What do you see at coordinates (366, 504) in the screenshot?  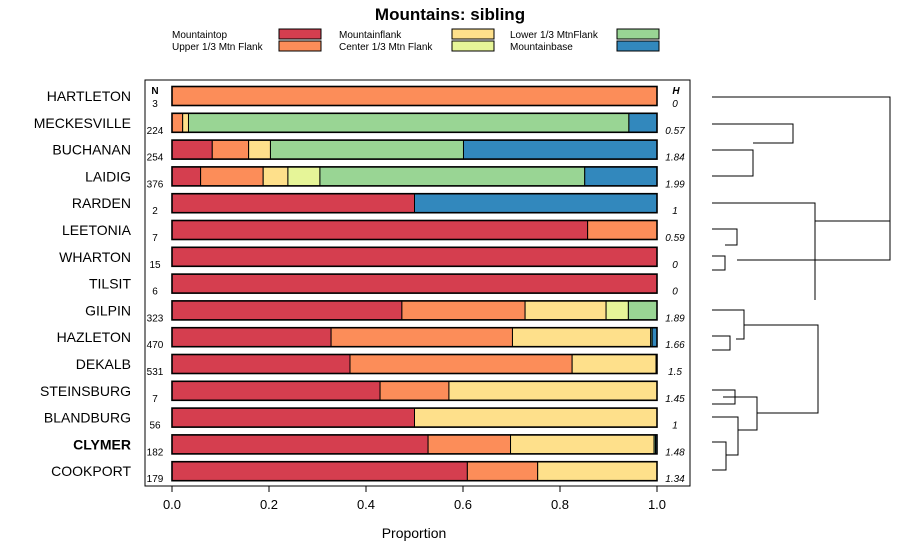 I see `x-tick-label: 0.4` at bounding box center [366, 504].